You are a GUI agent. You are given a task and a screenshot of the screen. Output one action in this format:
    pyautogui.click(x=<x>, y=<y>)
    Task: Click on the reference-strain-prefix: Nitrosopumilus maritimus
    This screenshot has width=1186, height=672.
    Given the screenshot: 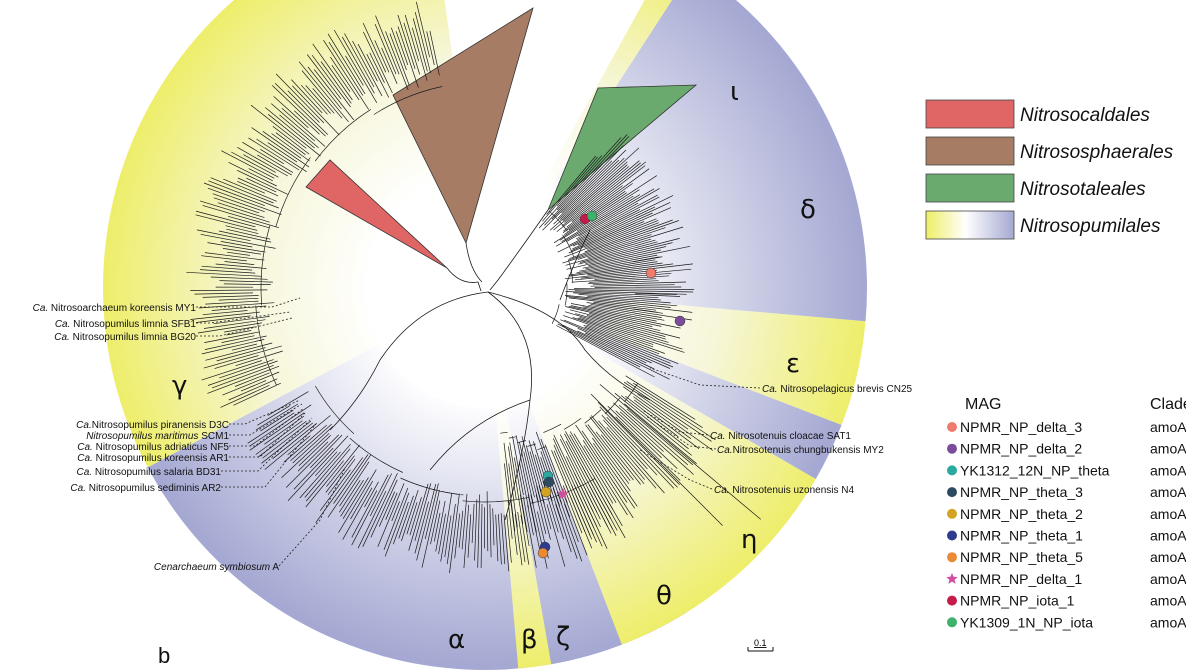 What is the action you would take?
    pyautogui.click(x=142, y=436)
    